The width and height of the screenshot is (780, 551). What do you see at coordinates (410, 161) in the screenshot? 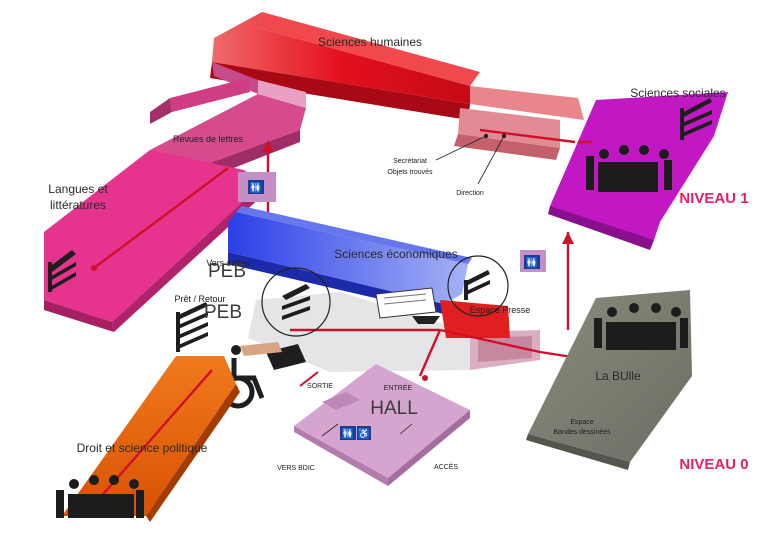
I see `label-secretariat: Secrétariat` at bounding box center [410, 161].